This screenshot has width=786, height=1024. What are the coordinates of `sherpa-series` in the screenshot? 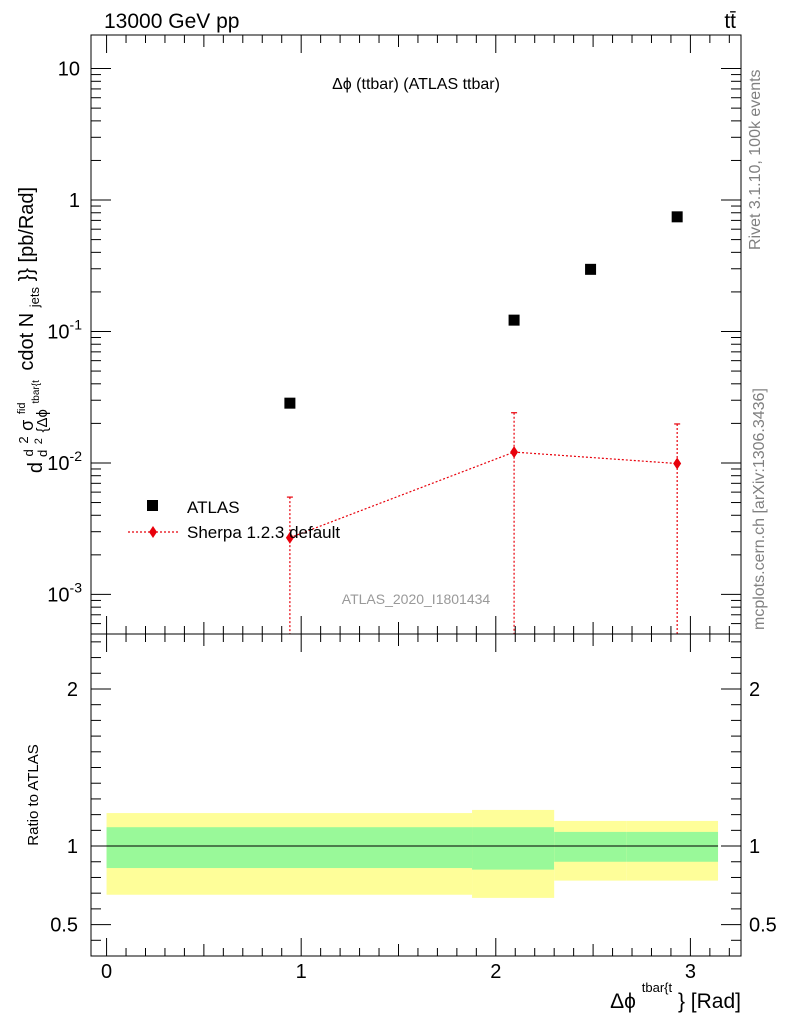 It's located at (483, 523).